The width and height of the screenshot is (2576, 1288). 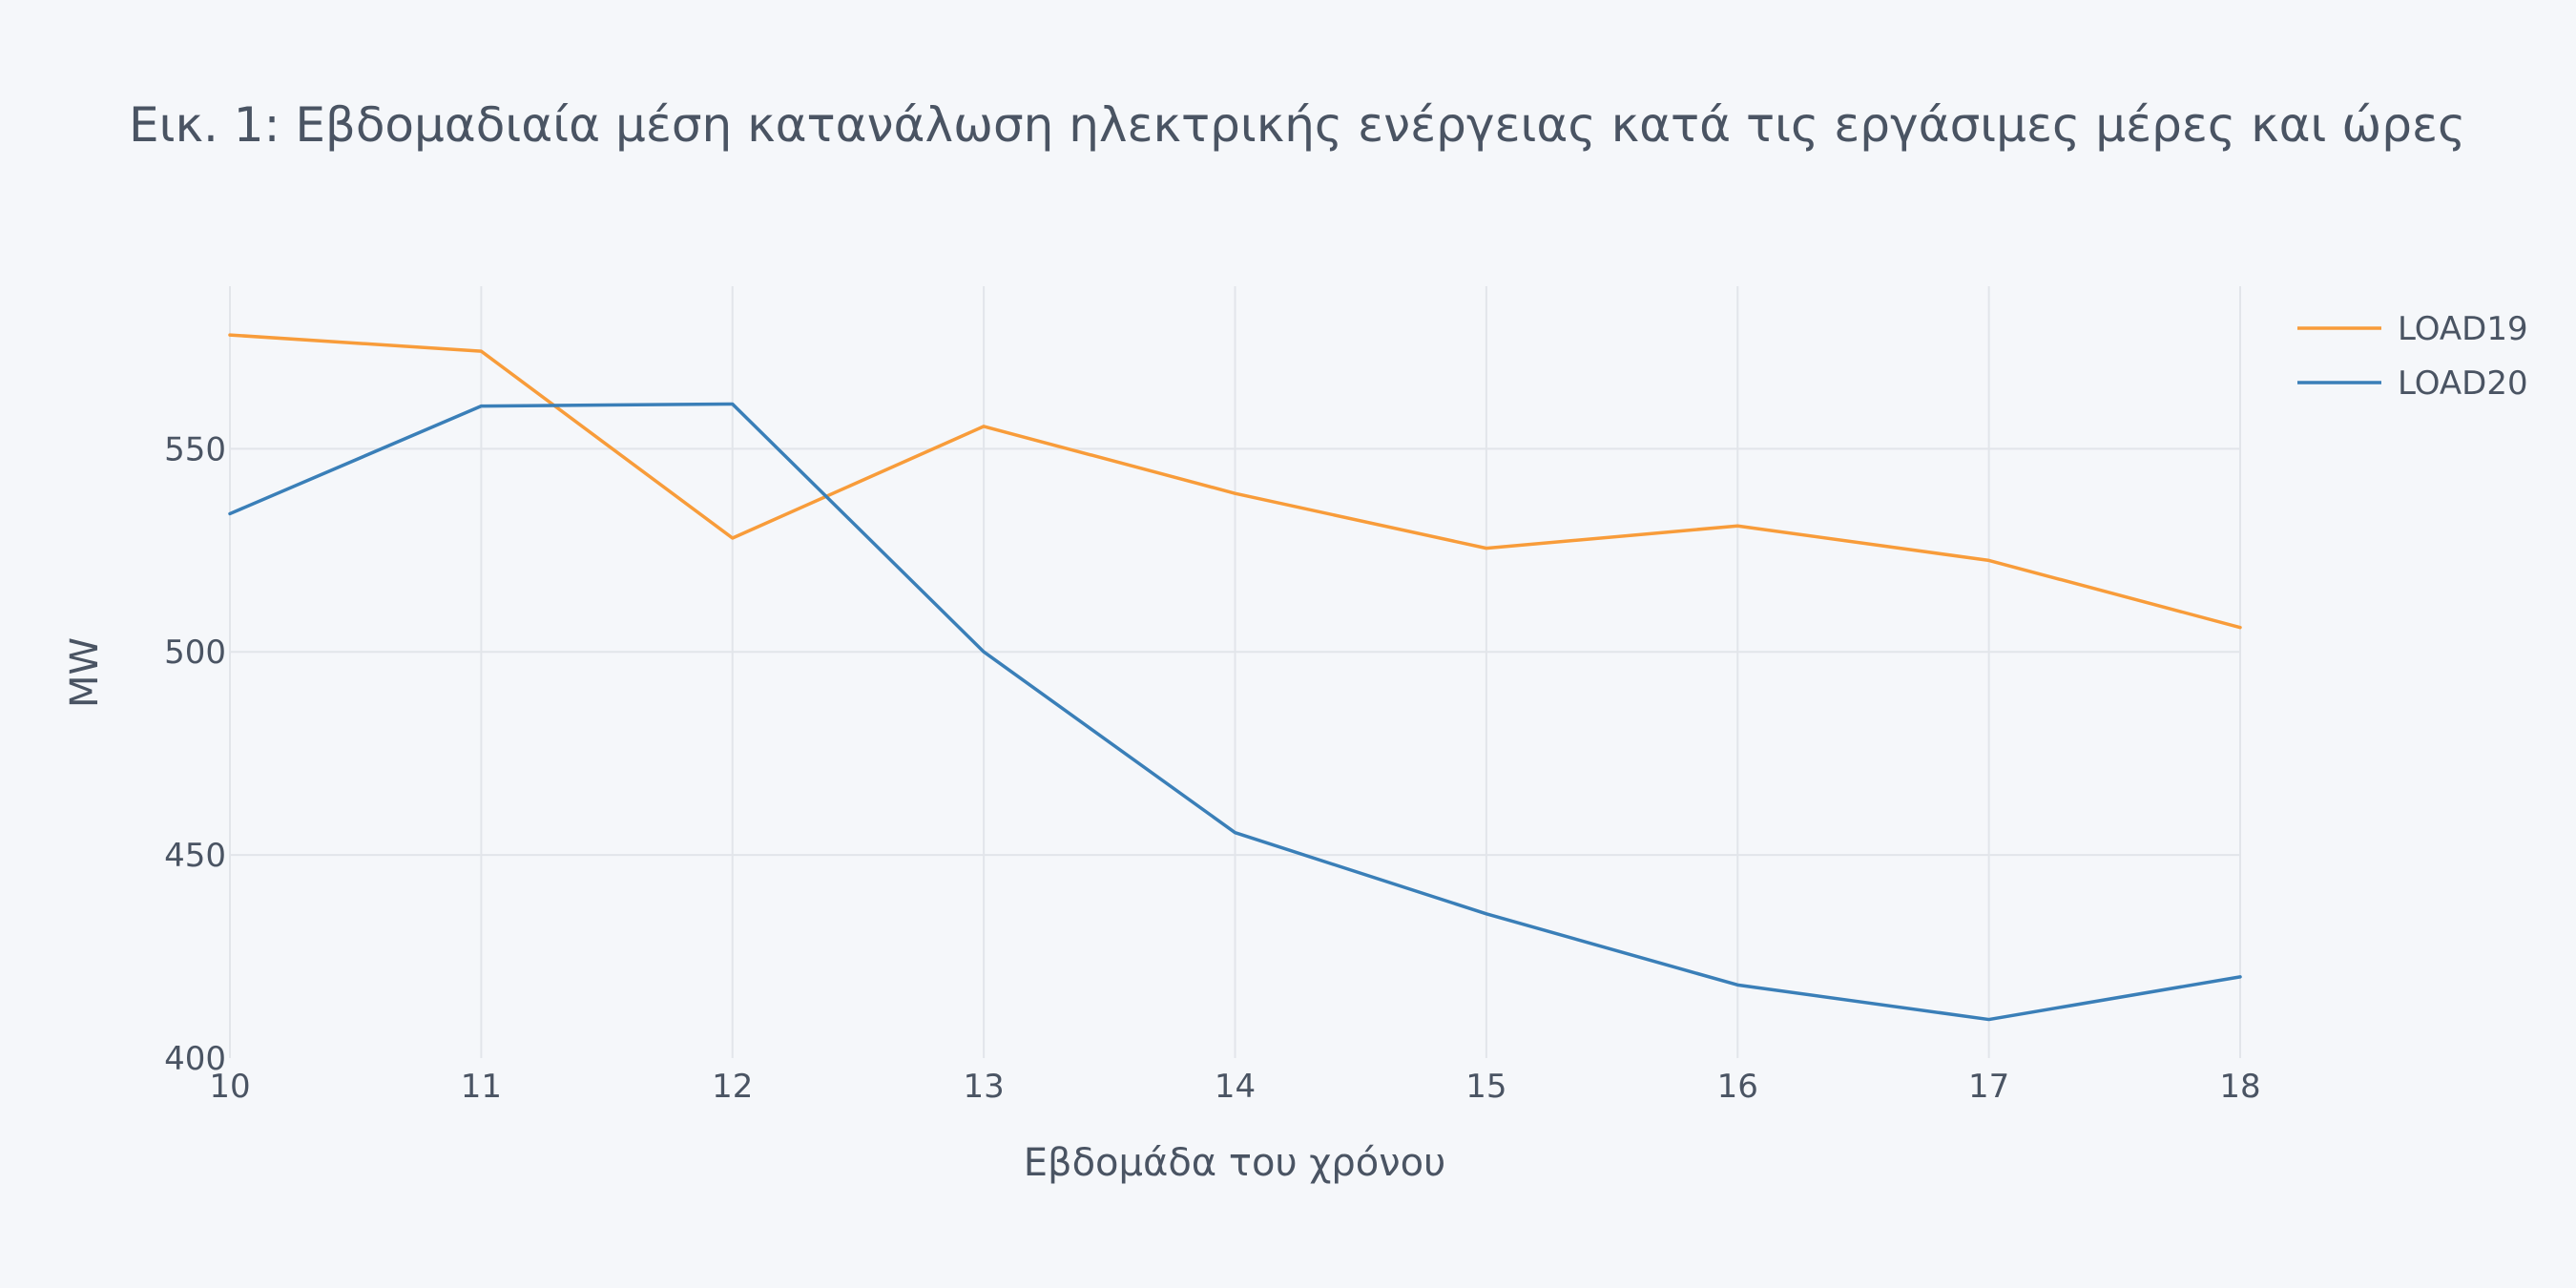 I want to click on y-tick-label: 500, so click(x=195, y=653).